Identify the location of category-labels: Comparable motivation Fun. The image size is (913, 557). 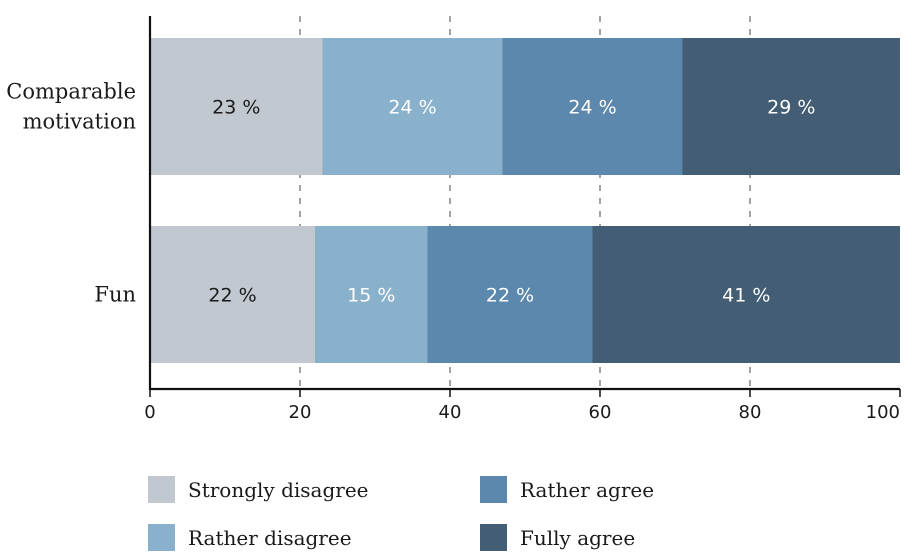
(71, 193).